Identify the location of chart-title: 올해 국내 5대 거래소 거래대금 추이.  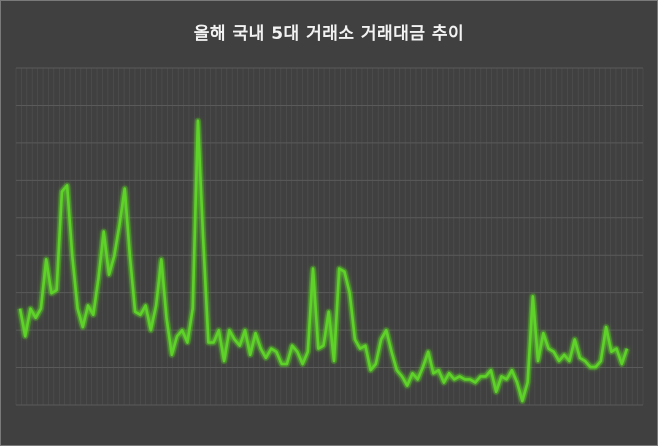
(329, 34).